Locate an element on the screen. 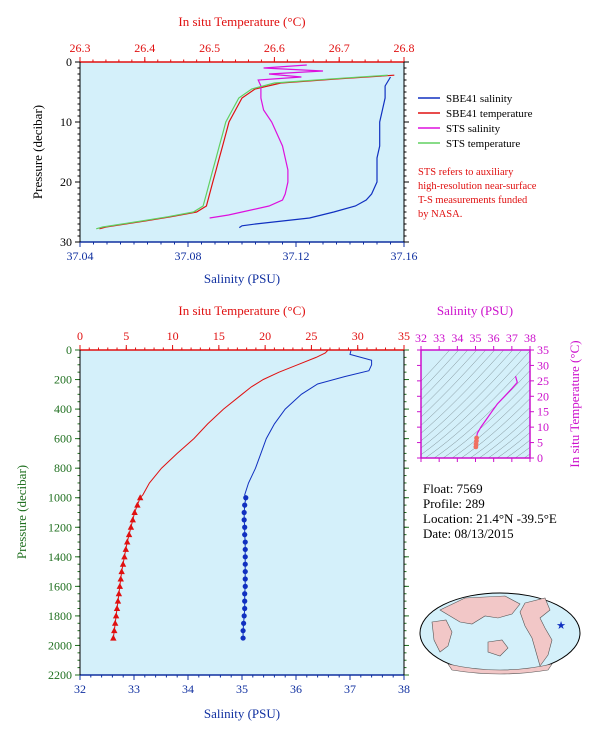 This screenshot has height=736, width=601. top-tick-label: 26.8 is located at coordinates (404, 48).